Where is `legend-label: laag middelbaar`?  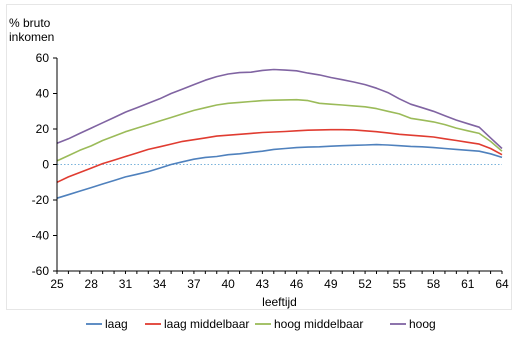 legend-label: laag middelbaar is located at coordinates (206, 324).